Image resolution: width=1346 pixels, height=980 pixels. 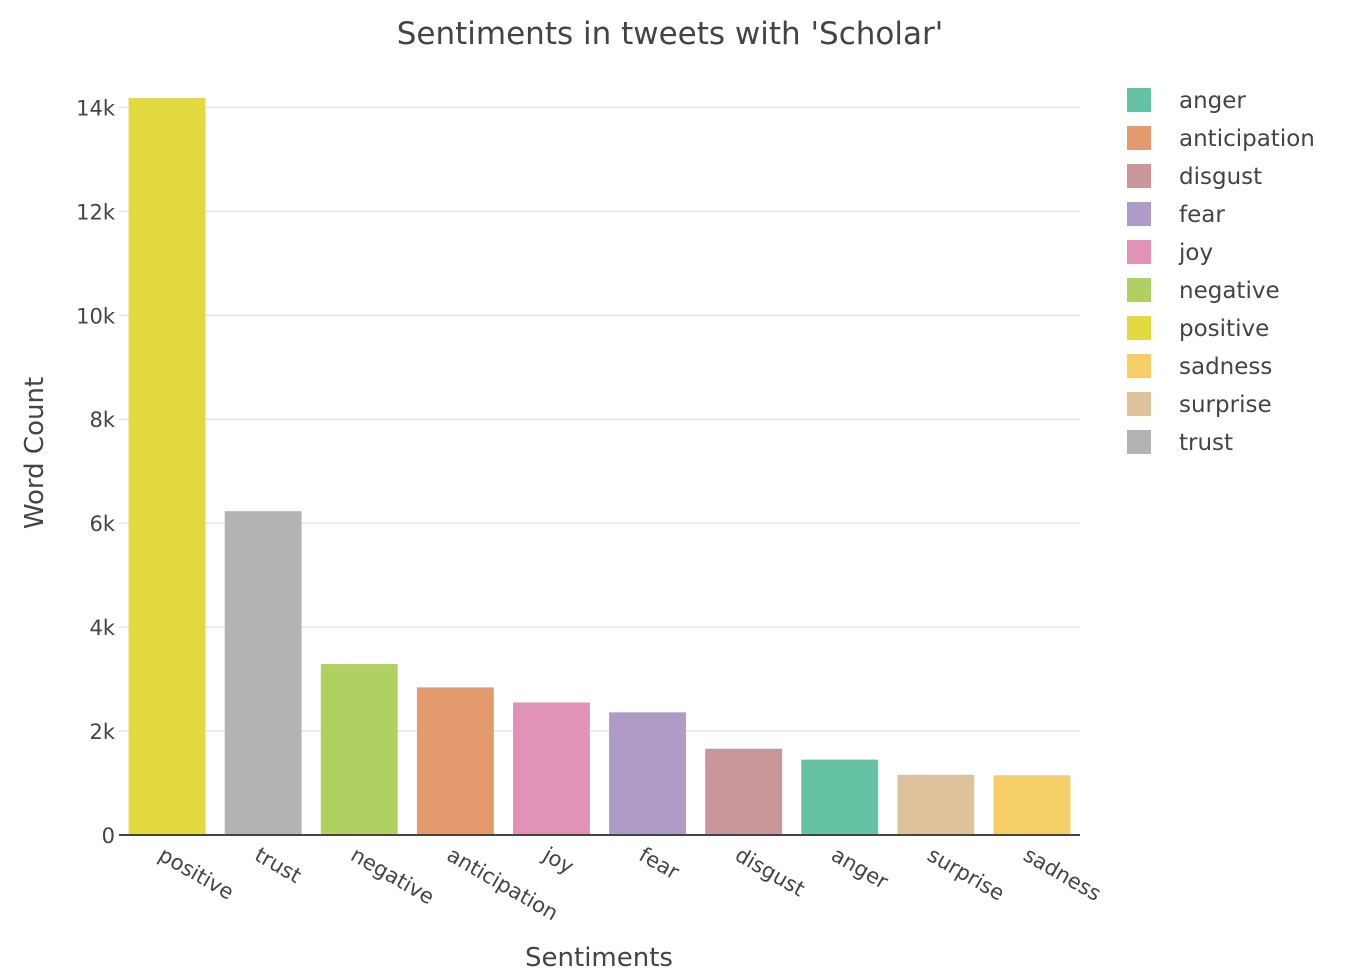 I want to click on bar-joy, so click(x=551, y=768).